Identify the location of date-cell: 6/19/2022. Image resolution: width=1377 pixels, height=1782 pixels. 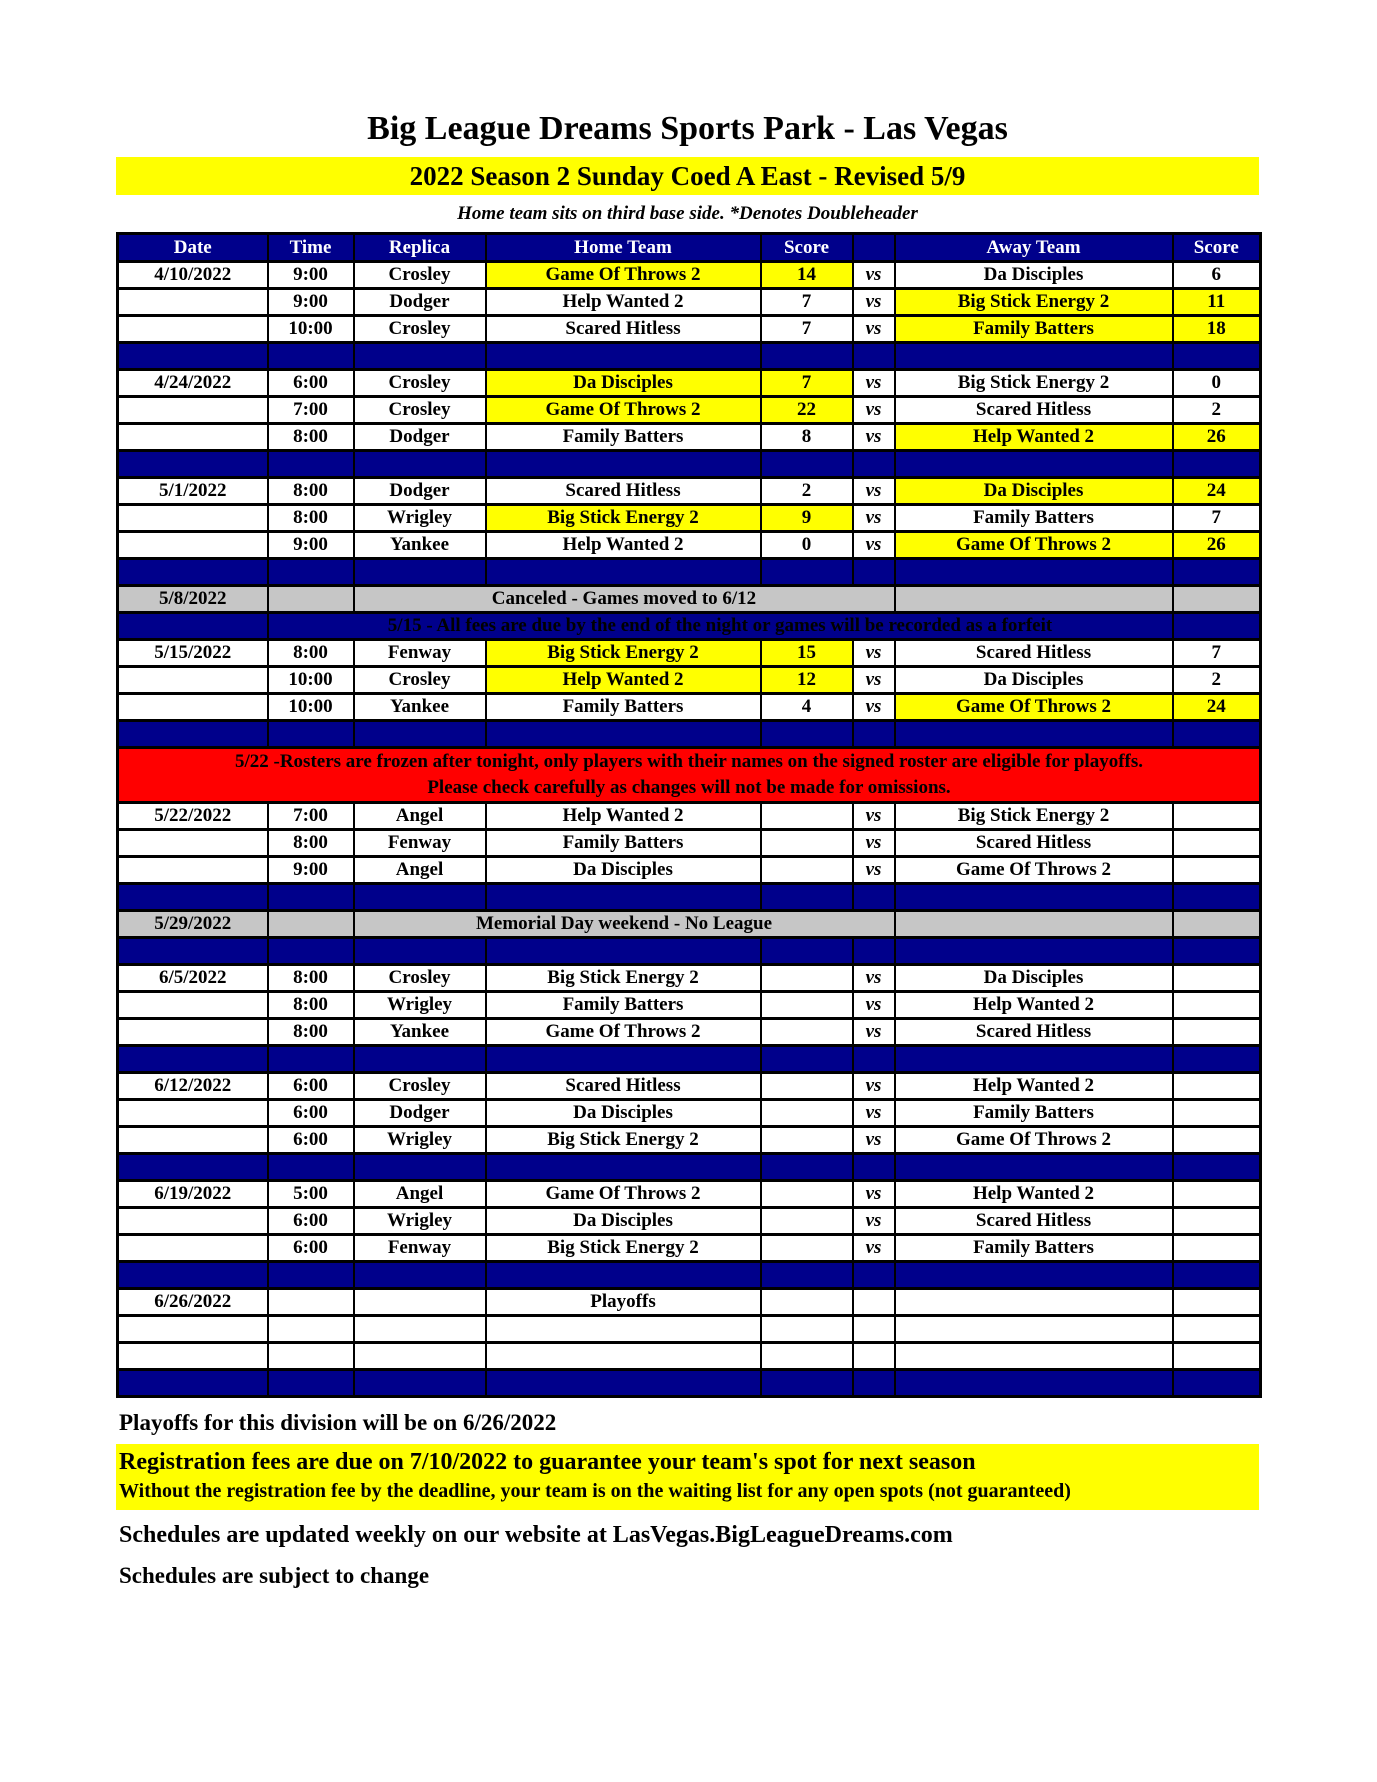
(192, 1194).